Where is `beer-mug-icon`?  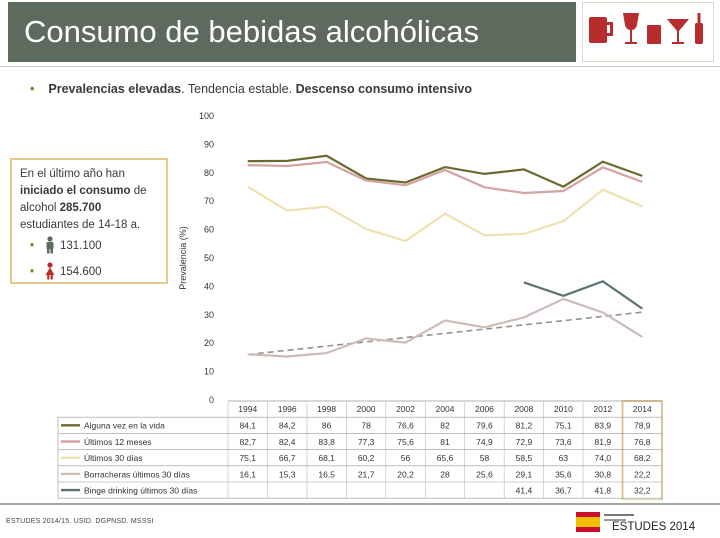 beer-mug-icon is located at coordinates (598, 30).